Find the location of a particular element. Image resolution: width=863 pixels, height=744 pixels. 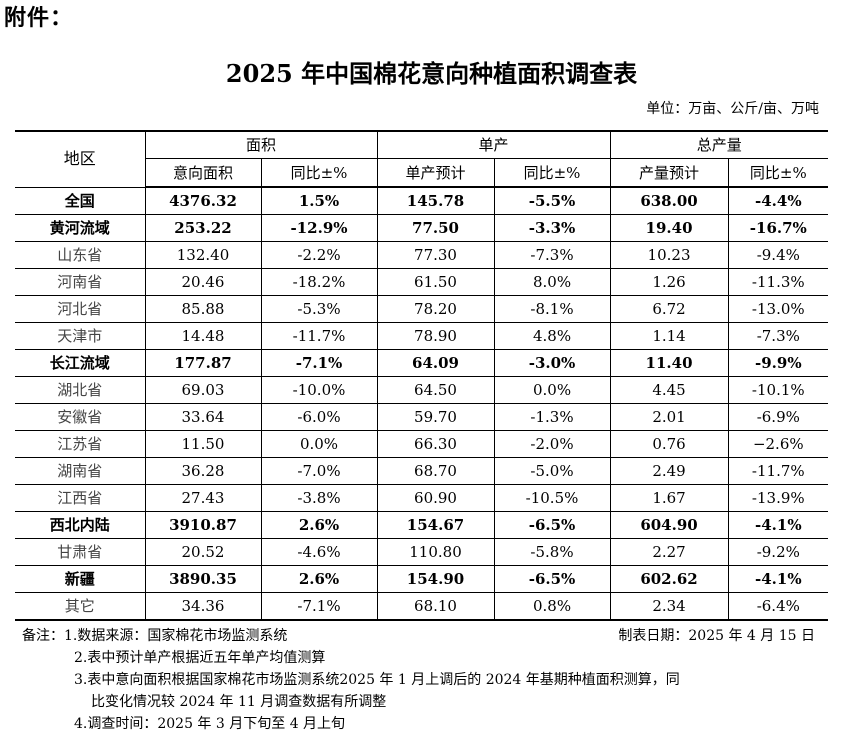

intended-area-cell: 20.52 is located at coordinates (203, 552).